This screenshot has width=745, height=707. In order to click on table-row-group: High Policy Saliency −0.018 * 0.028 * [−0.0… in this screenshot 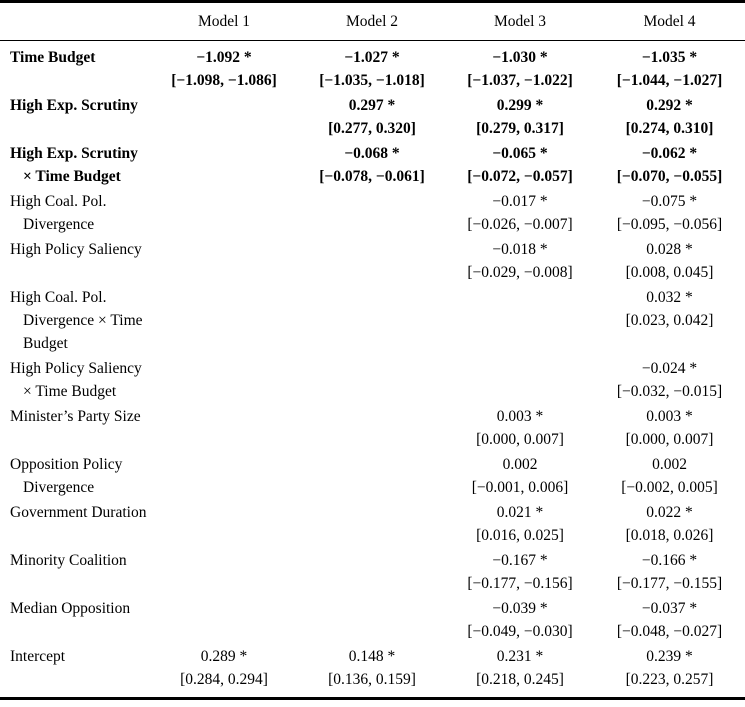, I will do `click(372, 261)`.